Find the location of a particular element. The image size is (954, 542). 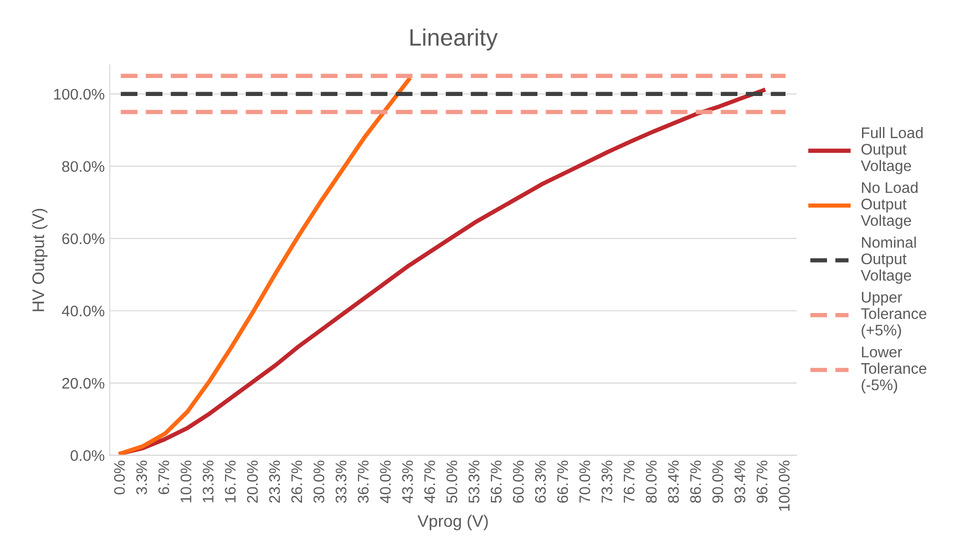

x-tick-label: 23.3% is located at coordinates (274, 481).